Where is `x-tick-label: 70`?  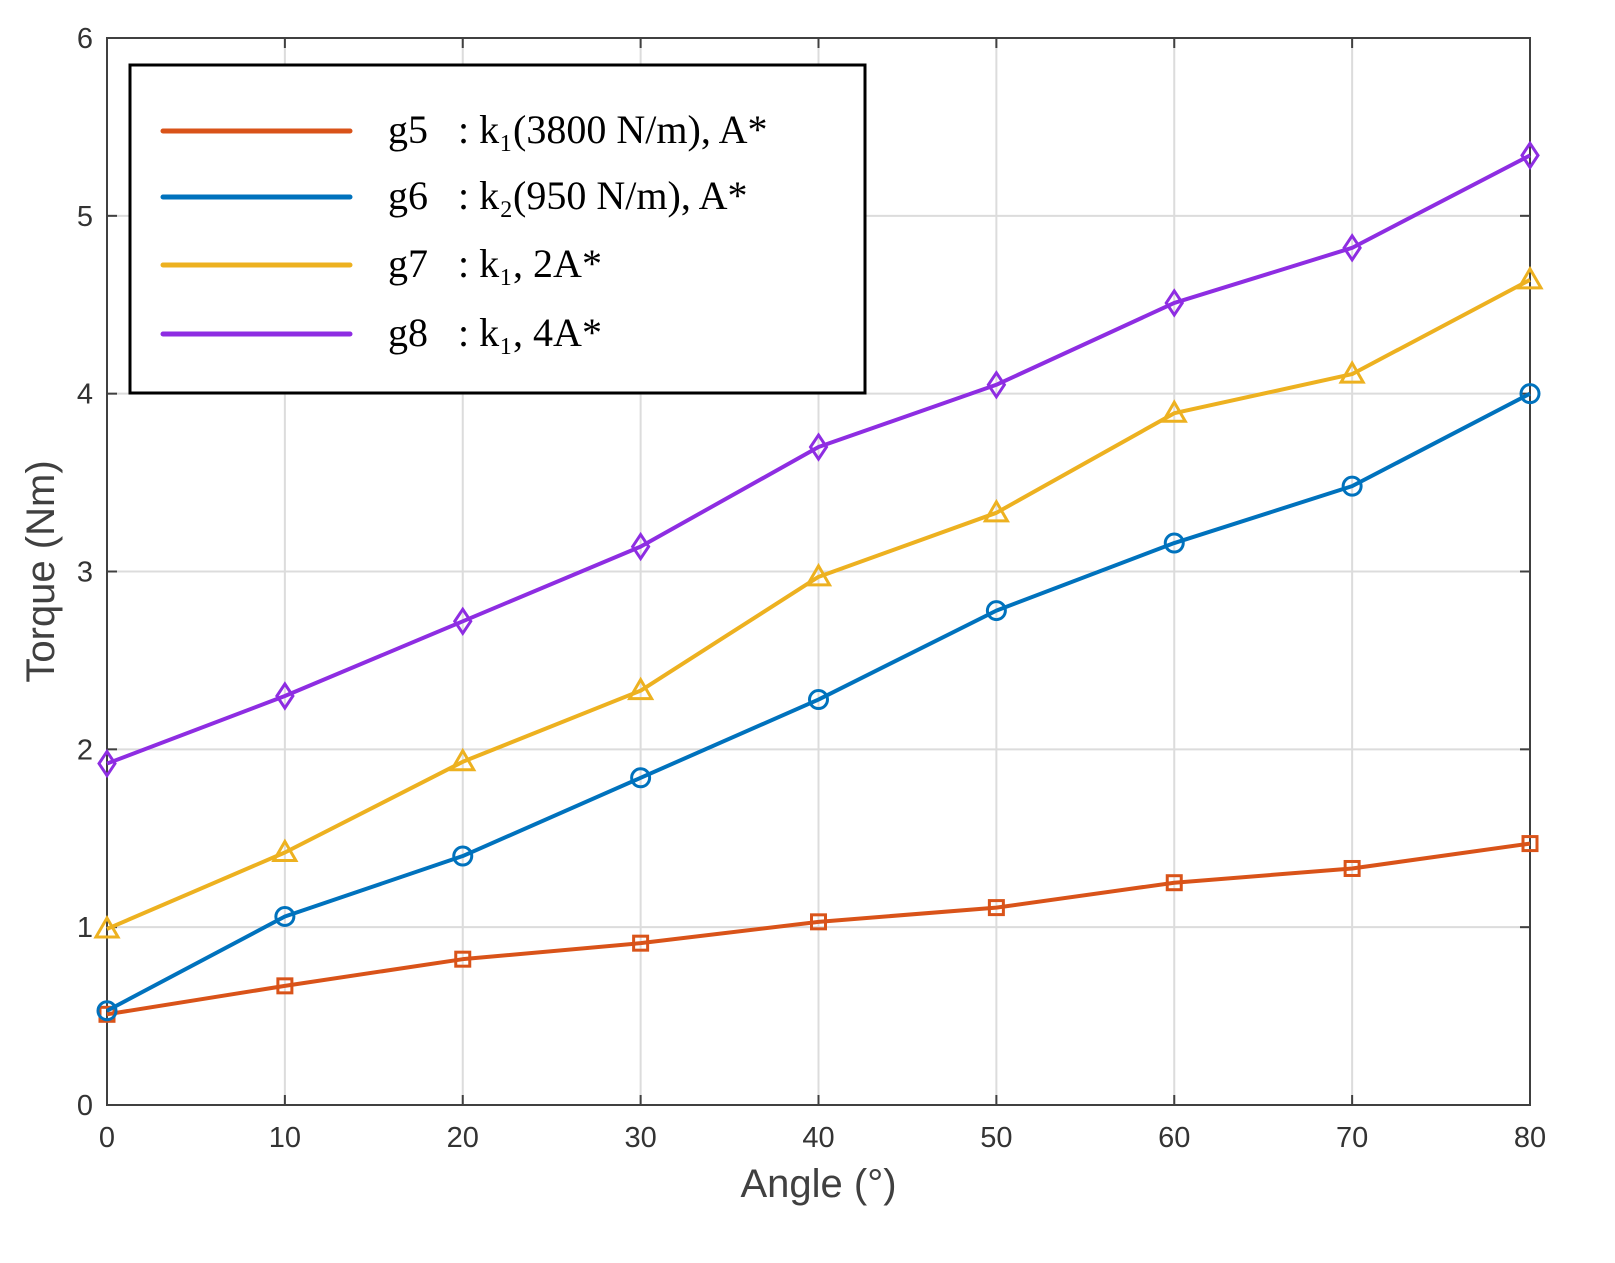 x-tick-label: 70 is located at coordinates (1352, 1138).